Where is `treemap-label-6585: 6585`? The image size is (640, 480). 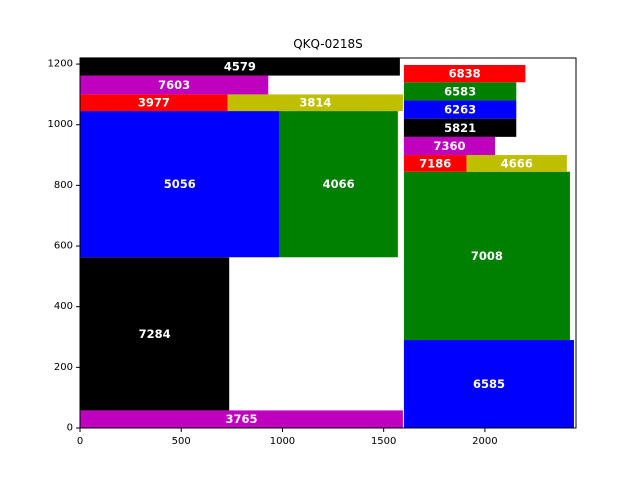
treemap-label-6585: 6585 is located at coordinates (489, 384).